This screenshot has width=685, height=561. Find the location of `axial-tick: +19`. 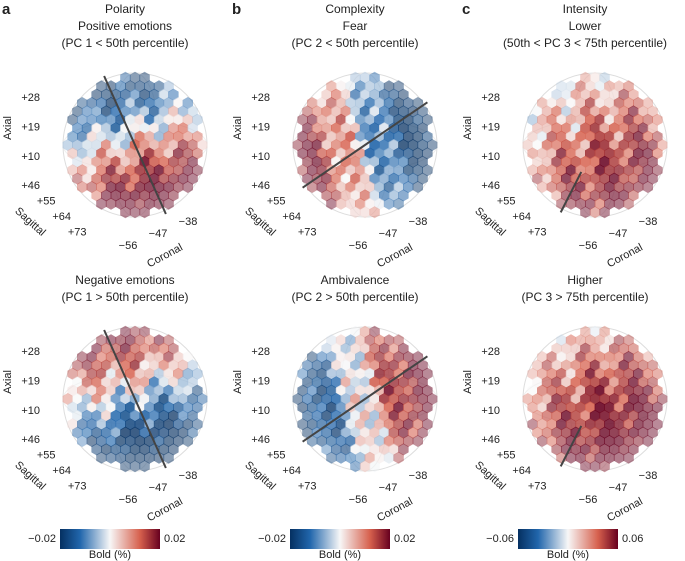

axial-tick: +19 is located at coordinates (490, 381).